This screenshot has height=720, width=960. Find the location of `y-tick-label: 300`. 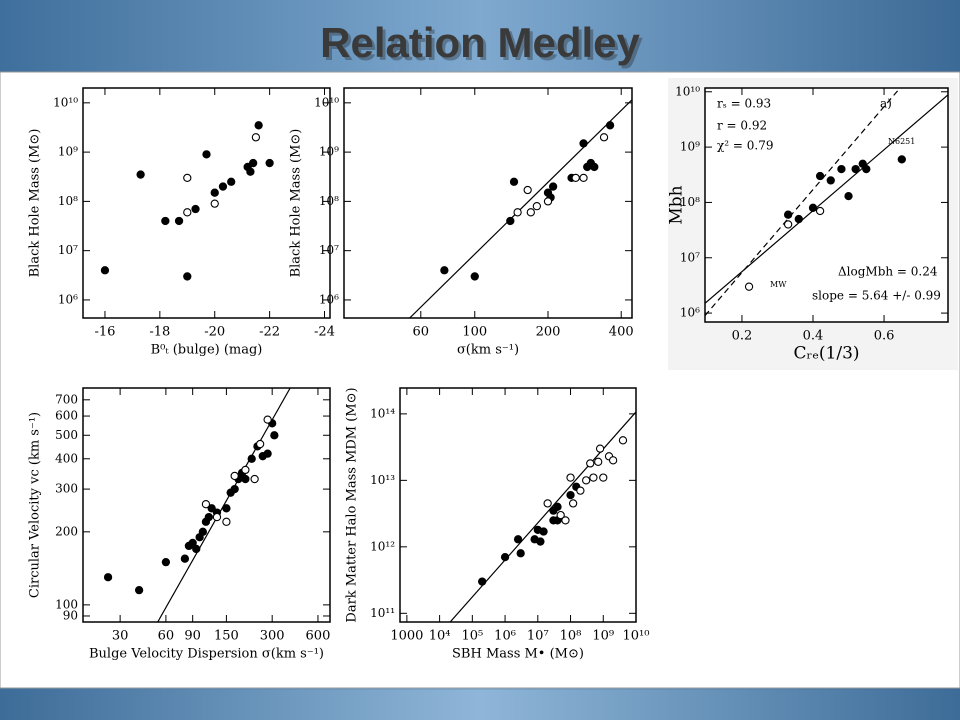

y-tick-label: 300 is located at coordinates (66, 489).